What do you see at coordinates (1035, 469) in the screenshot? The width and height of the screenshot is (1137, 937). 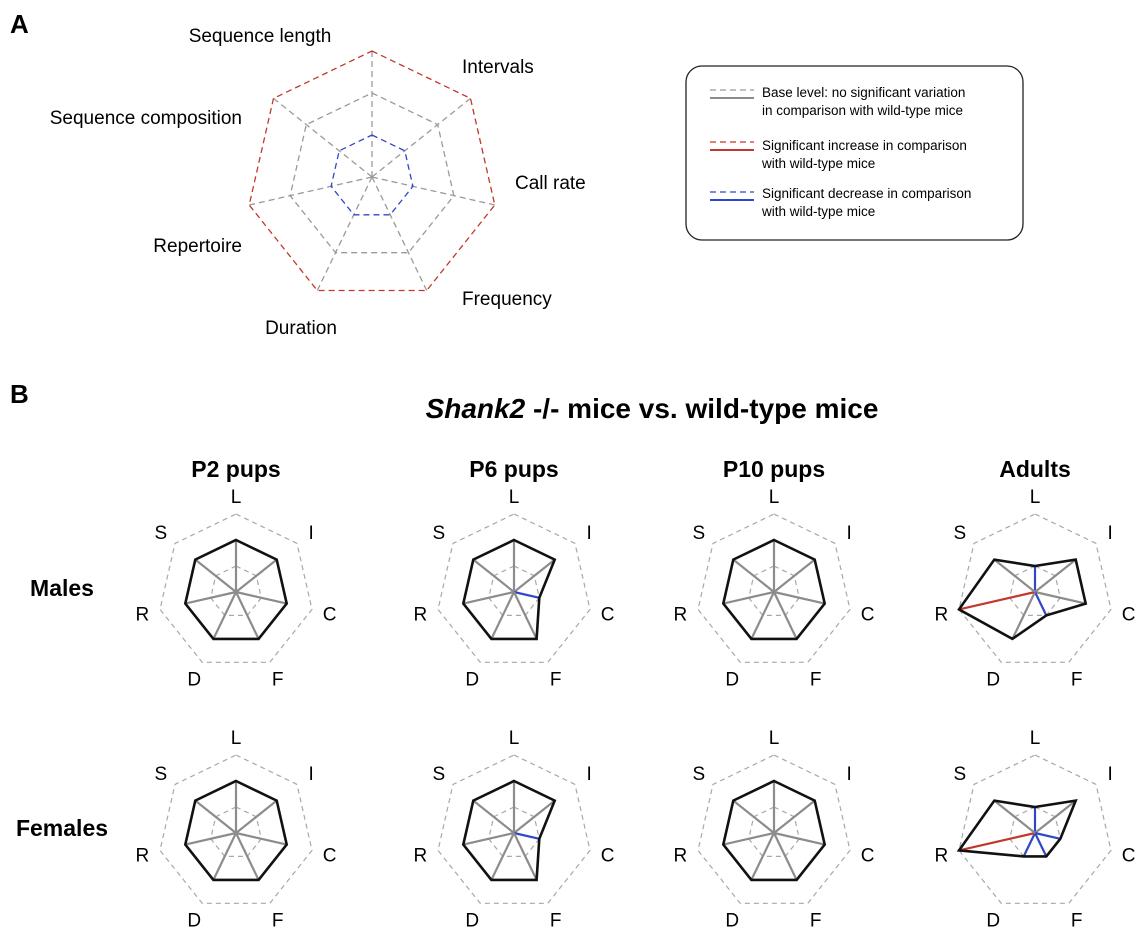 I see `column-header-adults: Adults` at bounding box center [1035, 469].